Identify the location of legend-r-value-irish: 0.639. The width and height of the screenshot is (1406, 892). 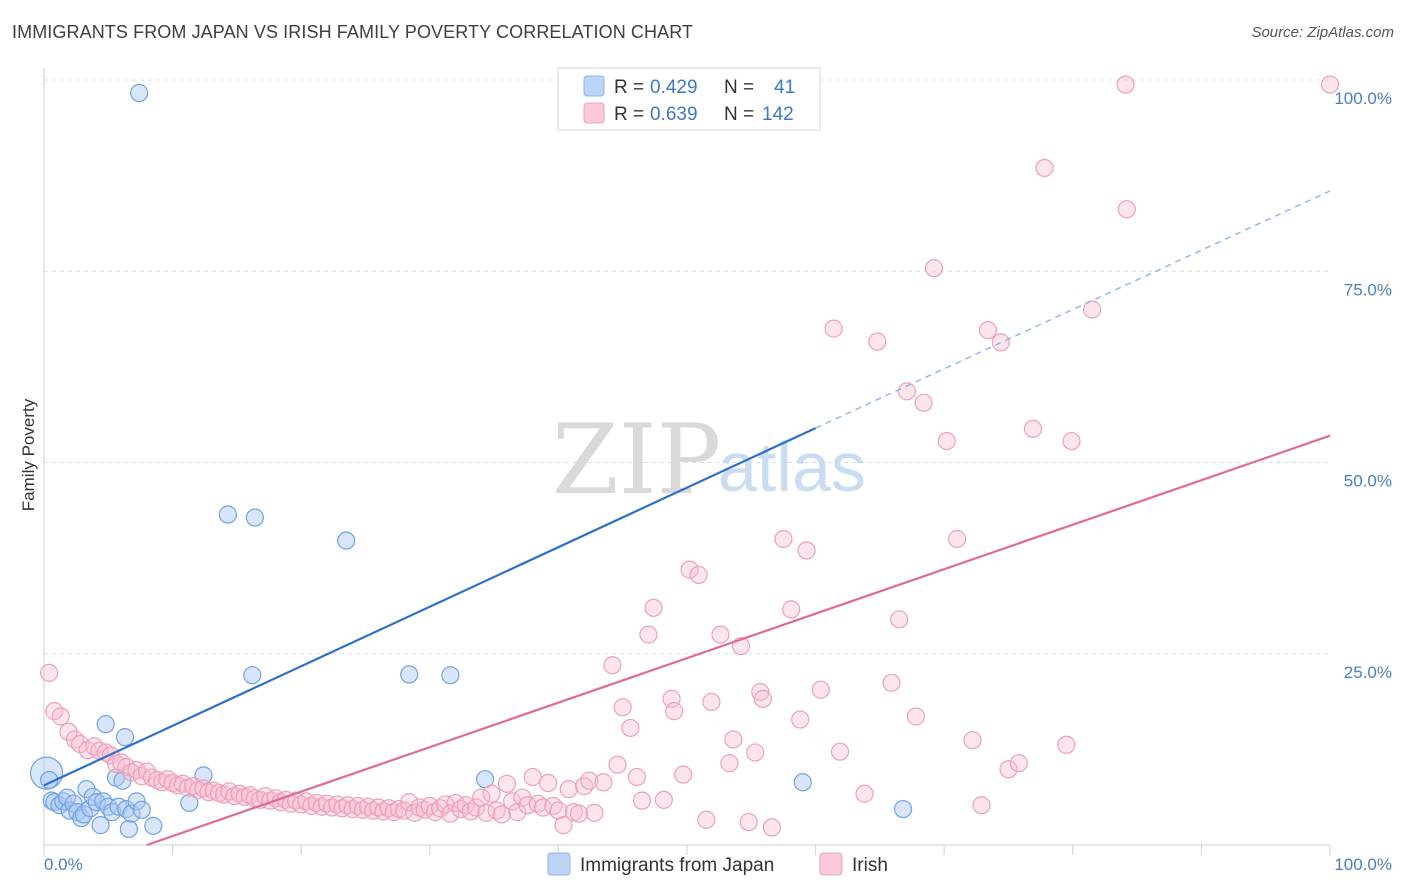
(674, 114).